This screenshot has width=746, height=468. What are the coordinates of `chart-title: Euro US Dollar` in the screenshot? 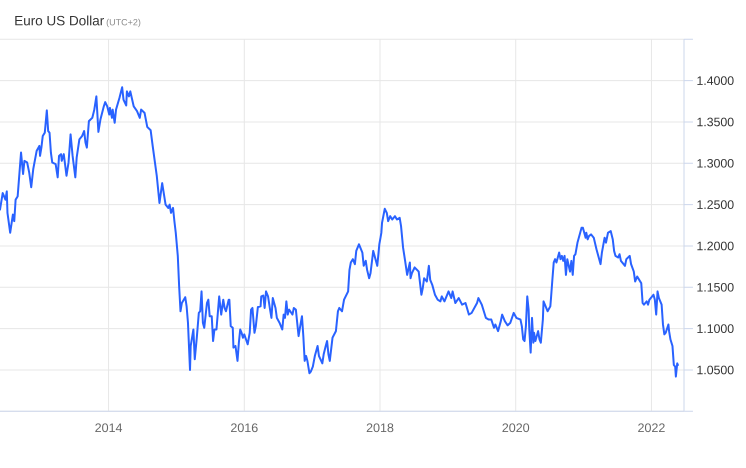 It's located at (59, 21).